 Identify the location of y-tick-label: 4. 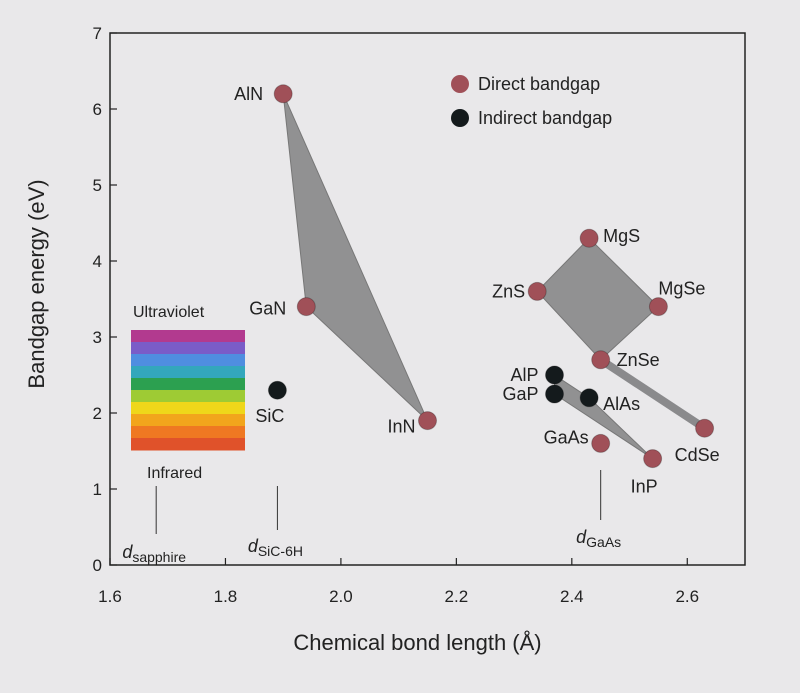
(97, 261).